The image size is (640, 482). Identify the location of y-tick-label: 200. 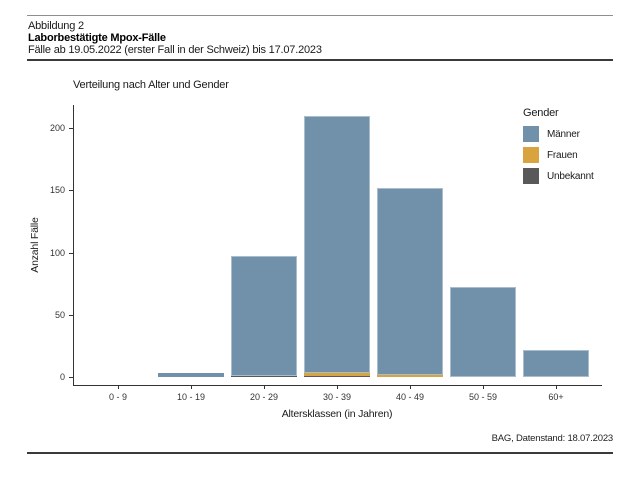
(57, 128).